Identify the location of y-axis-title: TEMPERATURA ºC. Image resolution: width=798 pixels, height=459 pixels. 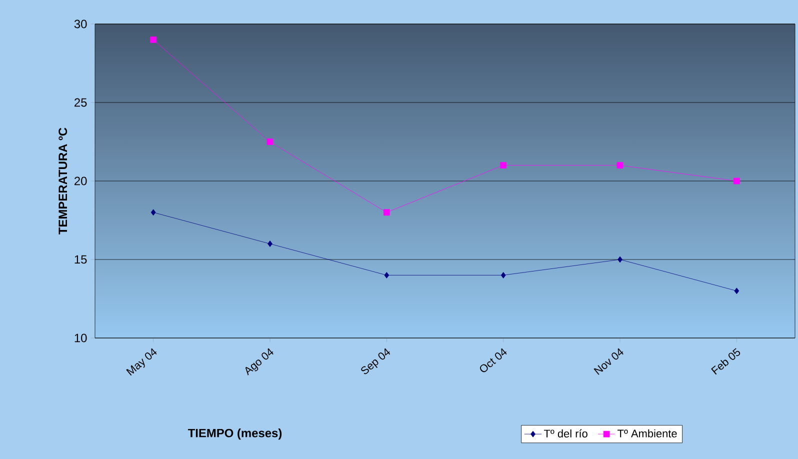
(63, 181).